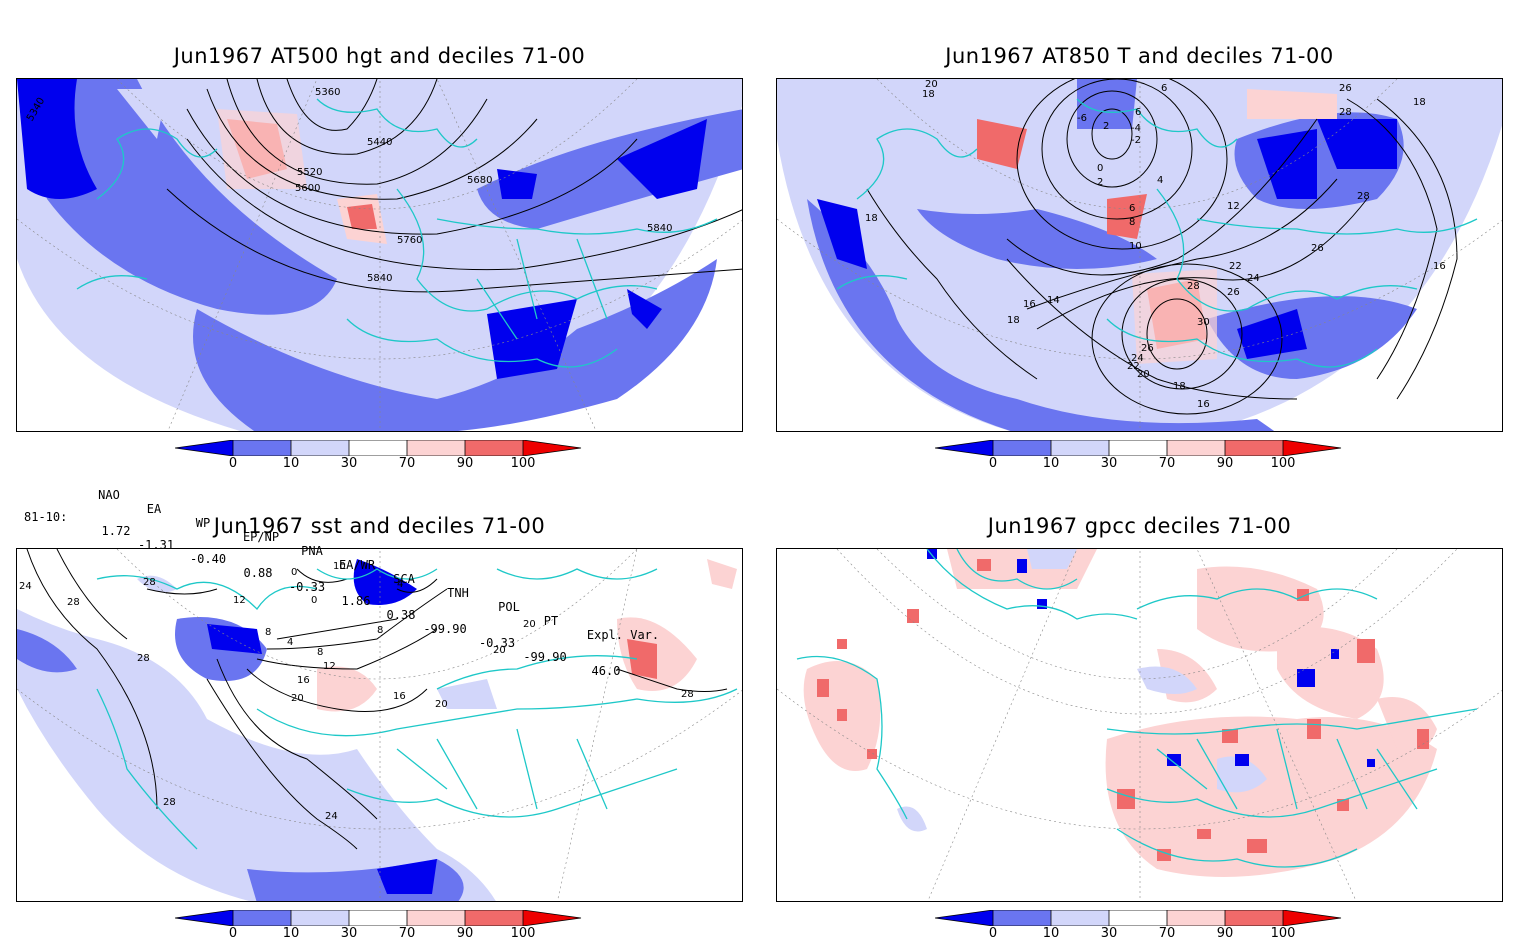  What do you see at coordinates (384, 929) in the screenshot?
I see `colorbar-sst: 0 10 30 70 90 100` at bounding box center [384, 929].